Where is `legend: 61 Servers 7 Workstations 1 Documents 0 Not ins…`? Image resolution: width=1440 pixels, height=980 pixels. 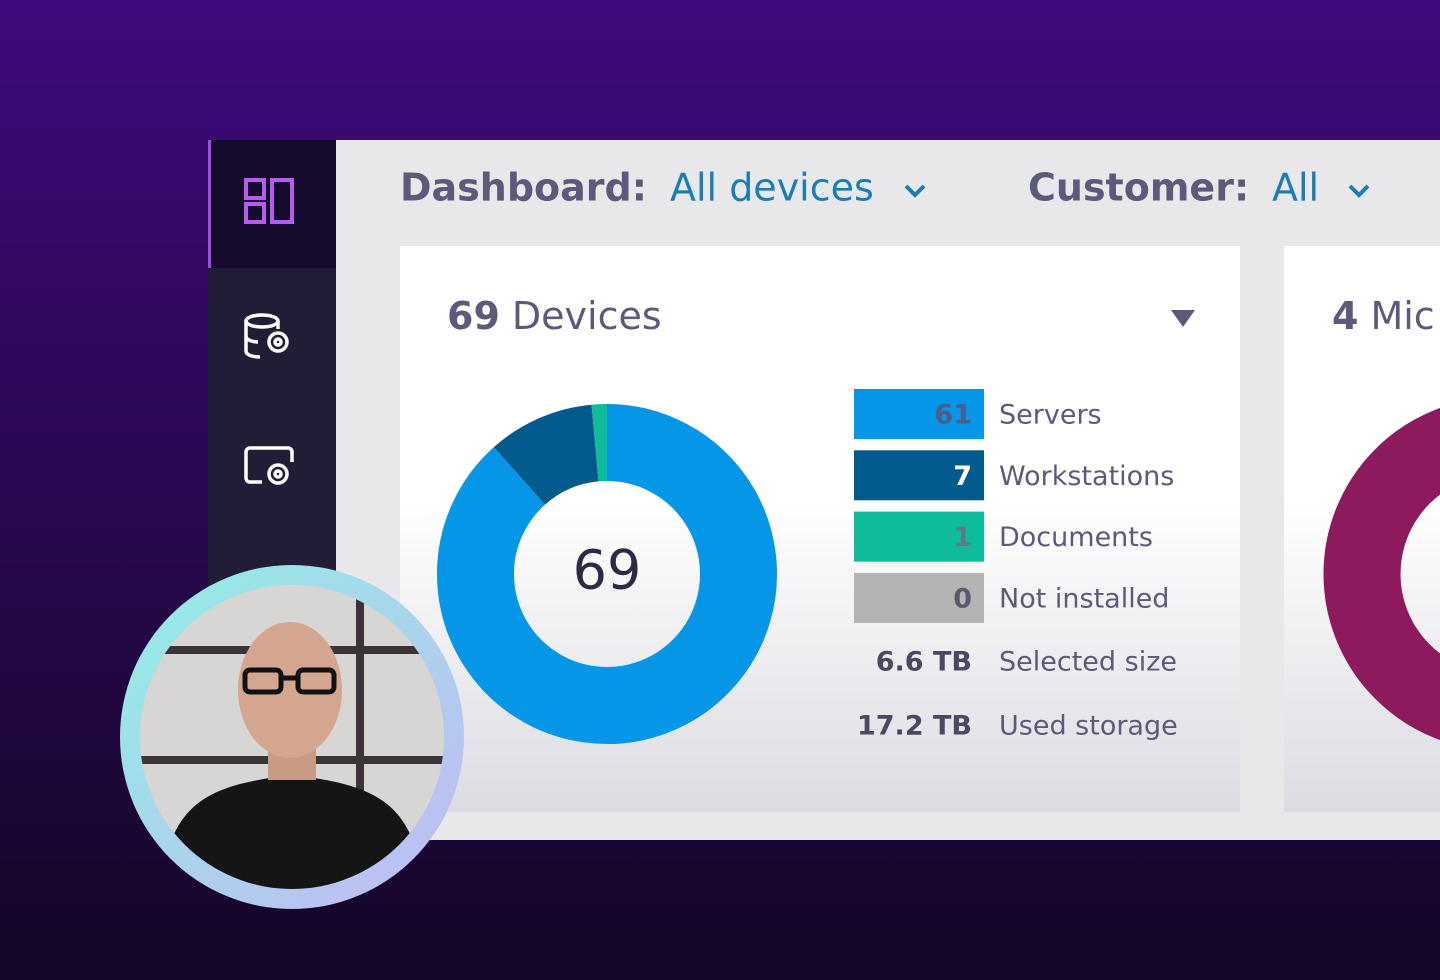 legend: 61 Servers 7 Workstations 1 Documents 0 Not ins… is located at coordinates (1016, 565).